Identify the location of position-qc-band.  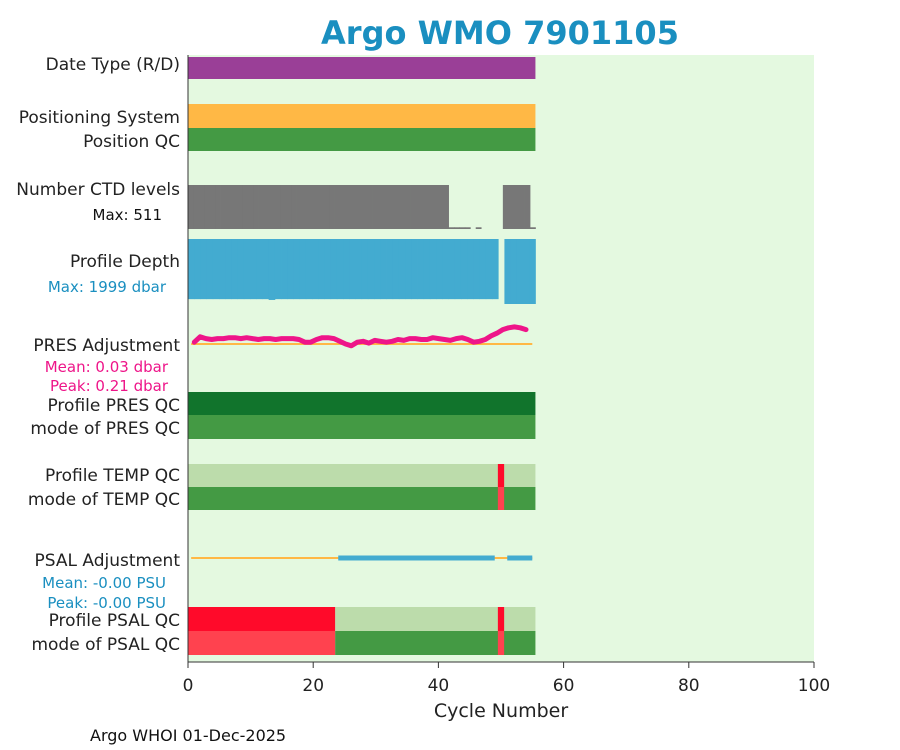
(362, 139).